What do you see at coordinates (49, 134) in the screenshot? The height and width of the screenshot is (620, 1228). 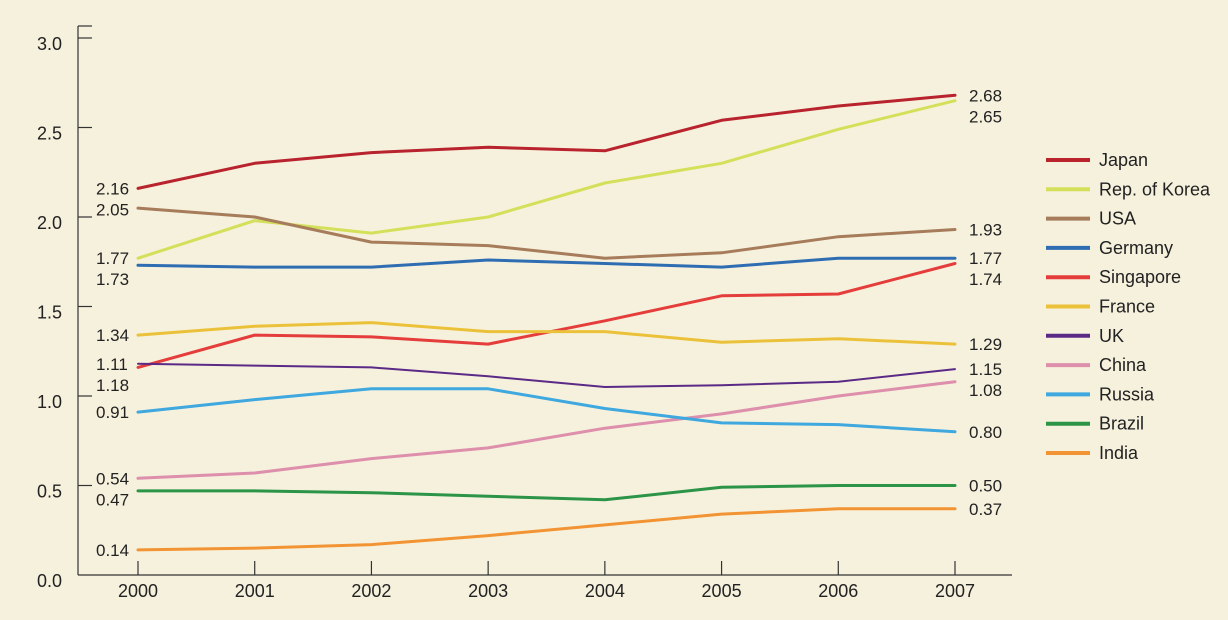 I see `y-tick-label: 2.5` at bounding box center [49, 134].